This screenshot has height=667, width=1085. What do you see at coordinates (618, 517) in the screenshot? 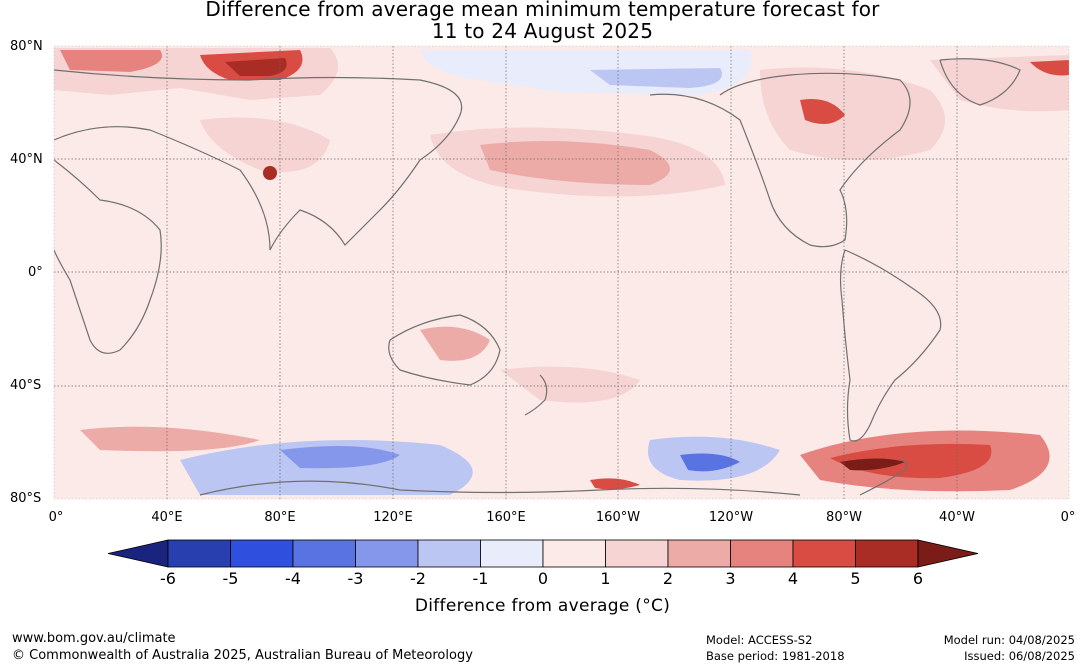
I see `lon-label-160w: 160°W` at bounding box center [618, 517].